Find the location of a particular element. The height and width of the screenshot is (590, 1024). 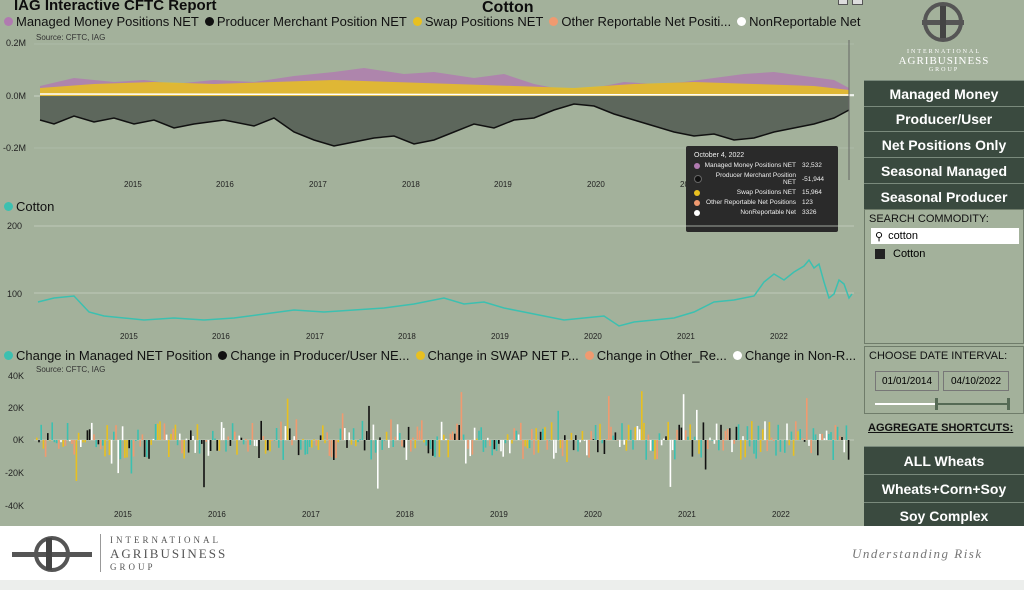

legend-item: Change in Managed NET Position is located at coordinates (108, 355).